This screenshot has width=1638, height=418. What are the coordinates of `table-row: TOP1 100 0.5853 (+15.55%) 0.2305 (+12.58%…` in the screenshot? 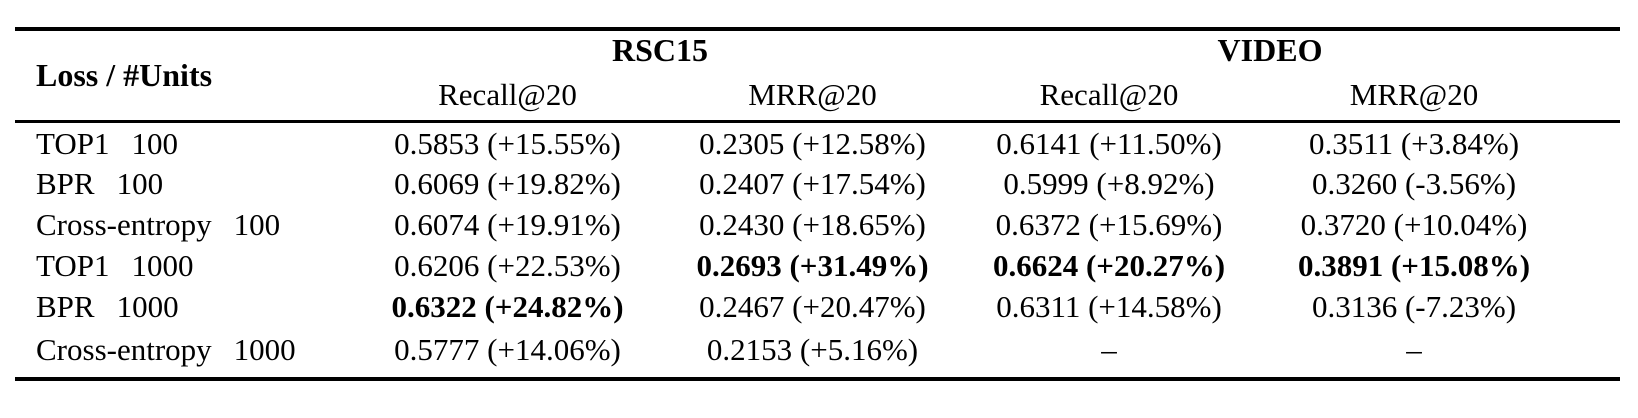 It's located at (817, 141).